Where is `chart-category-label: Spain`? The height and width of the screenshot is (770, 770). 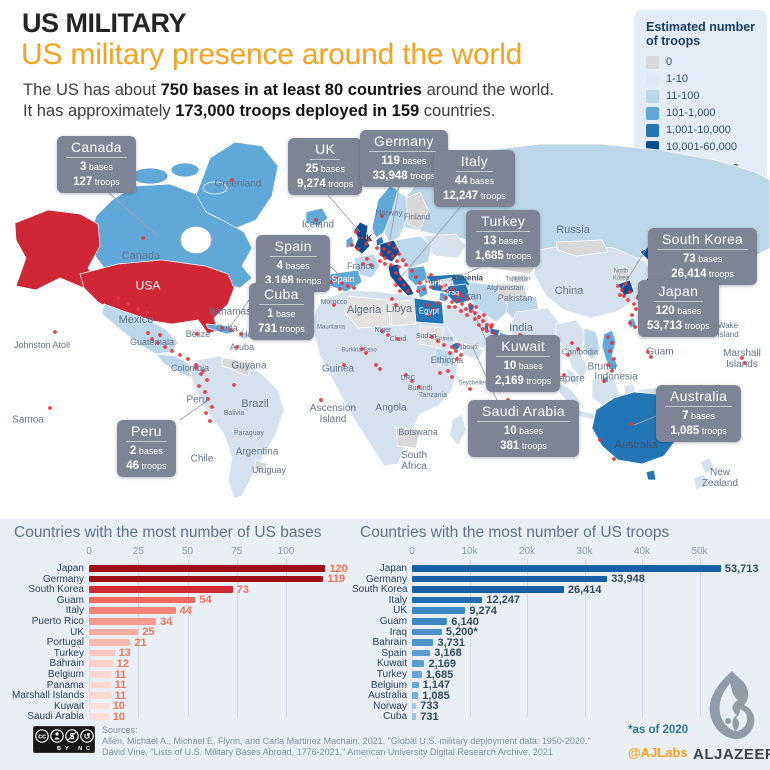 chart-category-label: Spain is located at coordinates (394, 653).